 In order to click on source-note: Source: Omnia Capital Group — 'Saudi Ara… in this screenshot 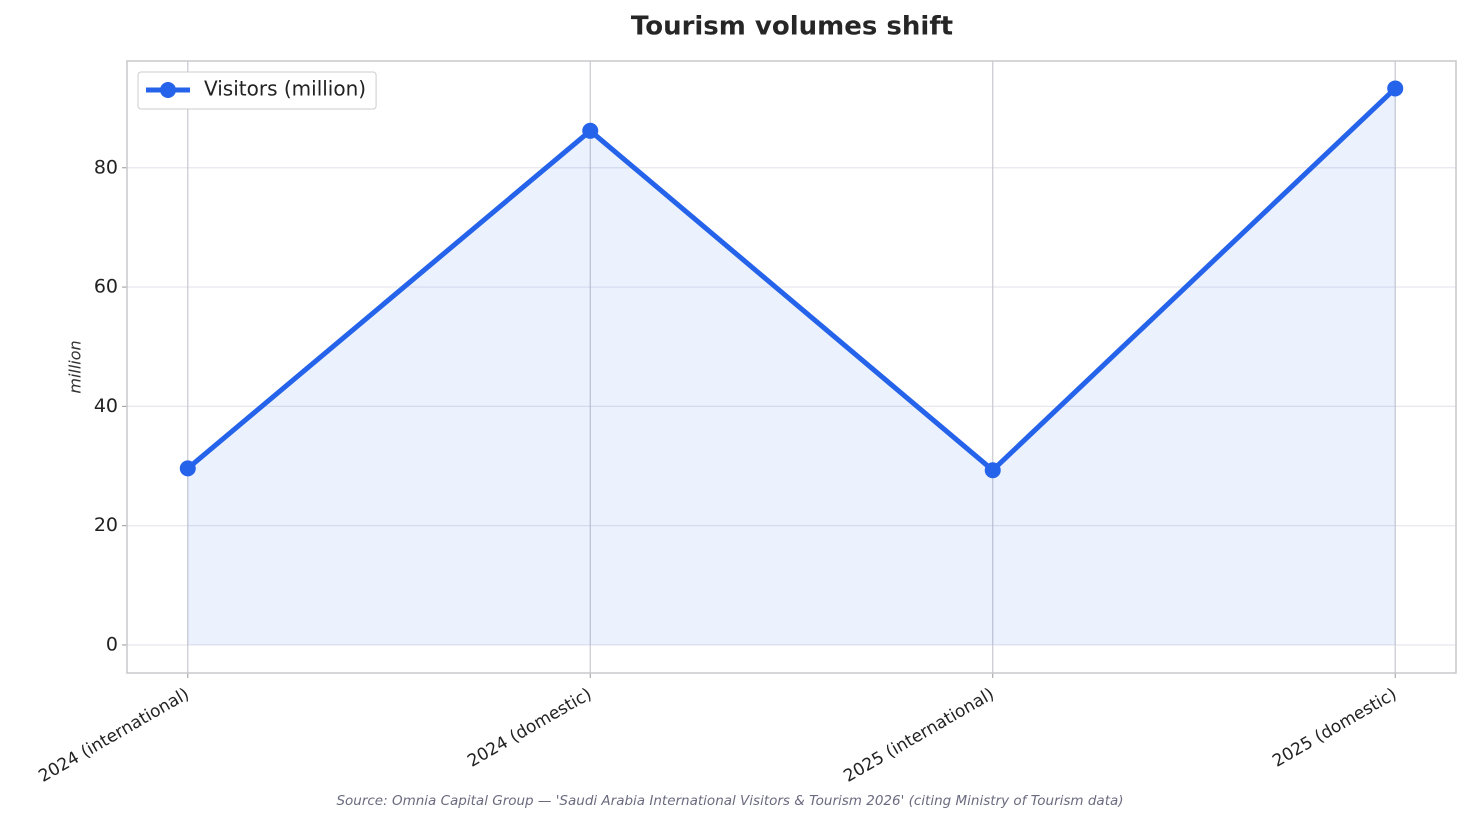, I will do `click(729, 801)`.